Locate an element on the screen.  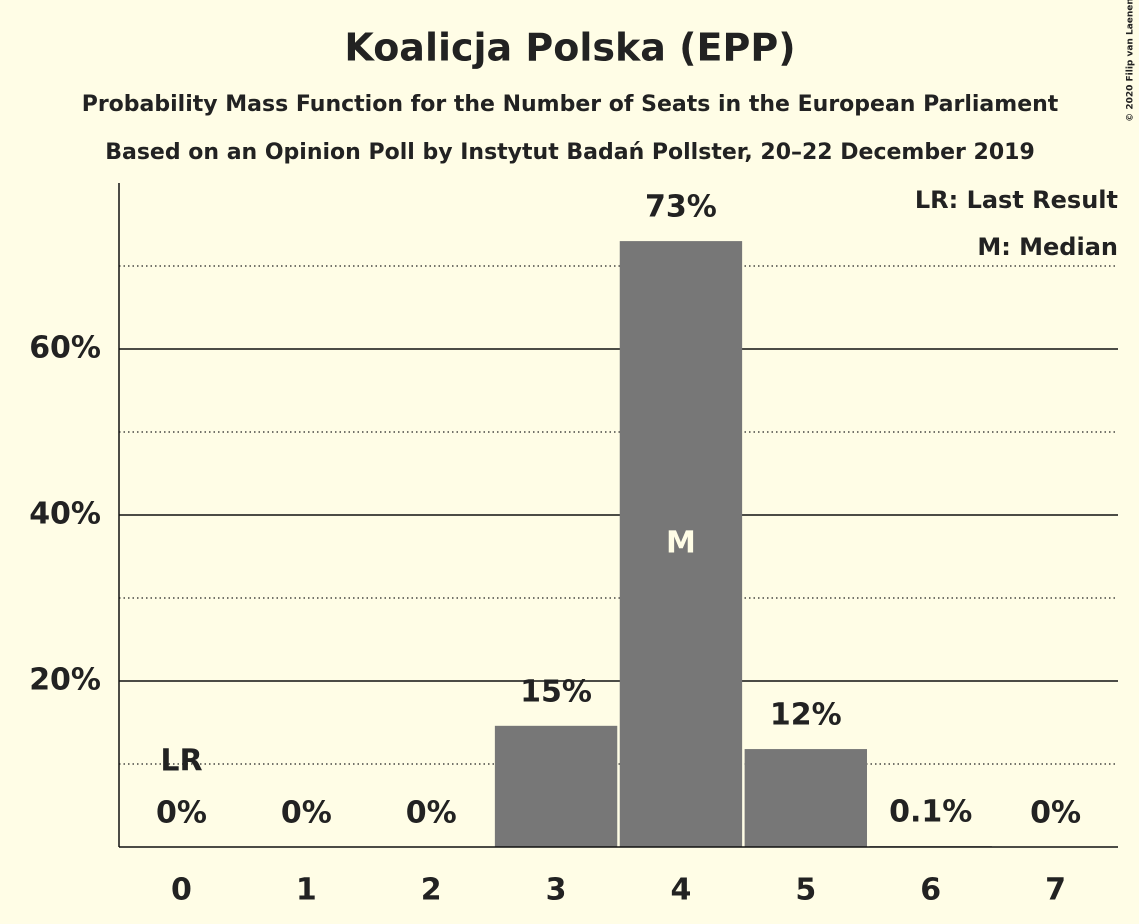
x-tick-label: 6 is located at coordinates (930, 890).